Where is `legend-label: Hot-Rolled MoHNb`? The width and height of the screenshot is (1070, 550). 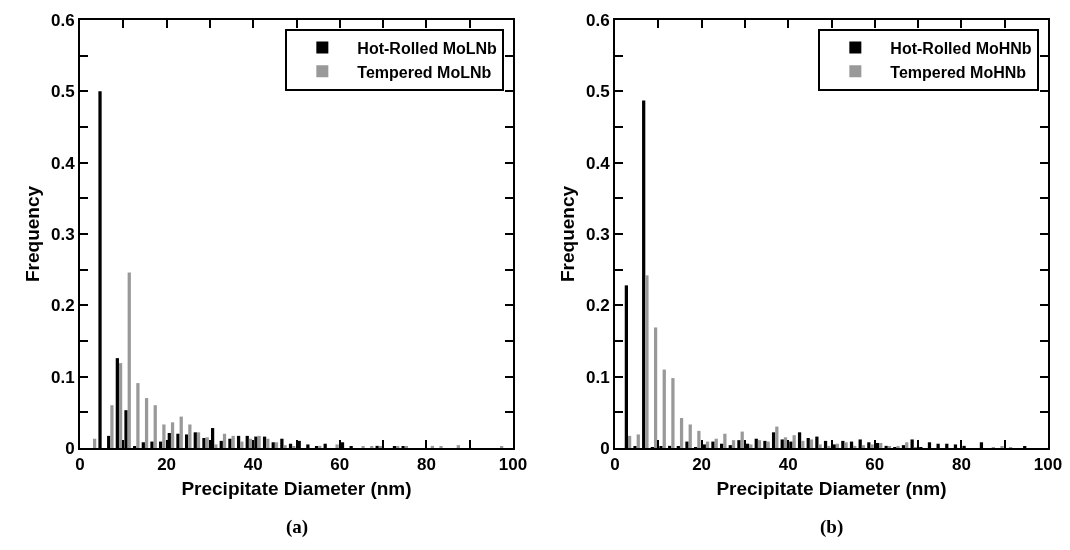
legend-label: Hot-Rolled MoHNb is located at coordinates (961, 48).